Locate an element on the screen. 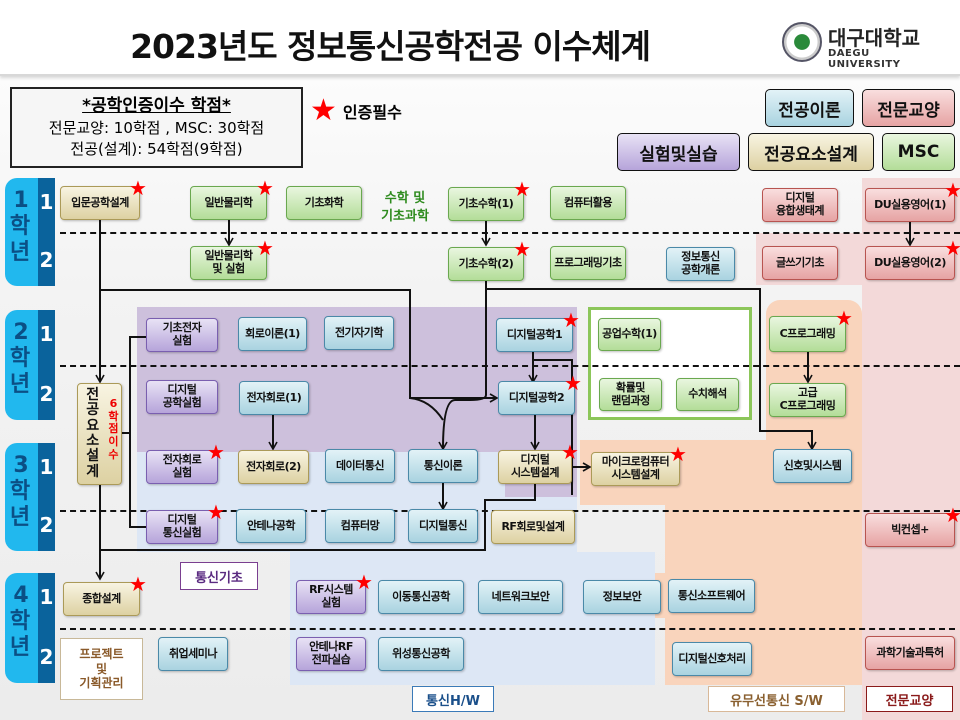 The width and height of the screenshot is (960, 720). course-label: 디지털 공학실험 is located at coordinates (182, 396).